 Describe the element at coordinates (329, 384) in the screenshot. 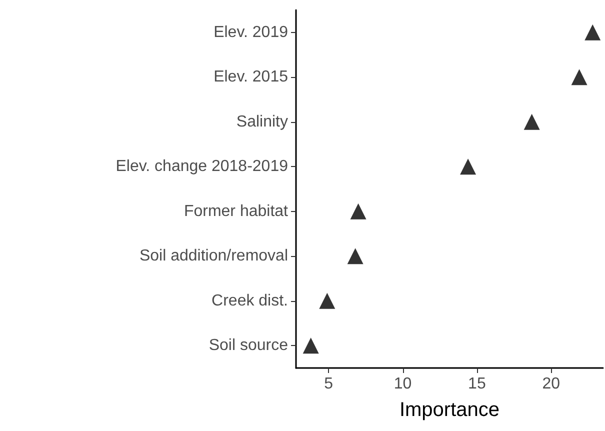

I see `x-tick-label: 5` at that location.